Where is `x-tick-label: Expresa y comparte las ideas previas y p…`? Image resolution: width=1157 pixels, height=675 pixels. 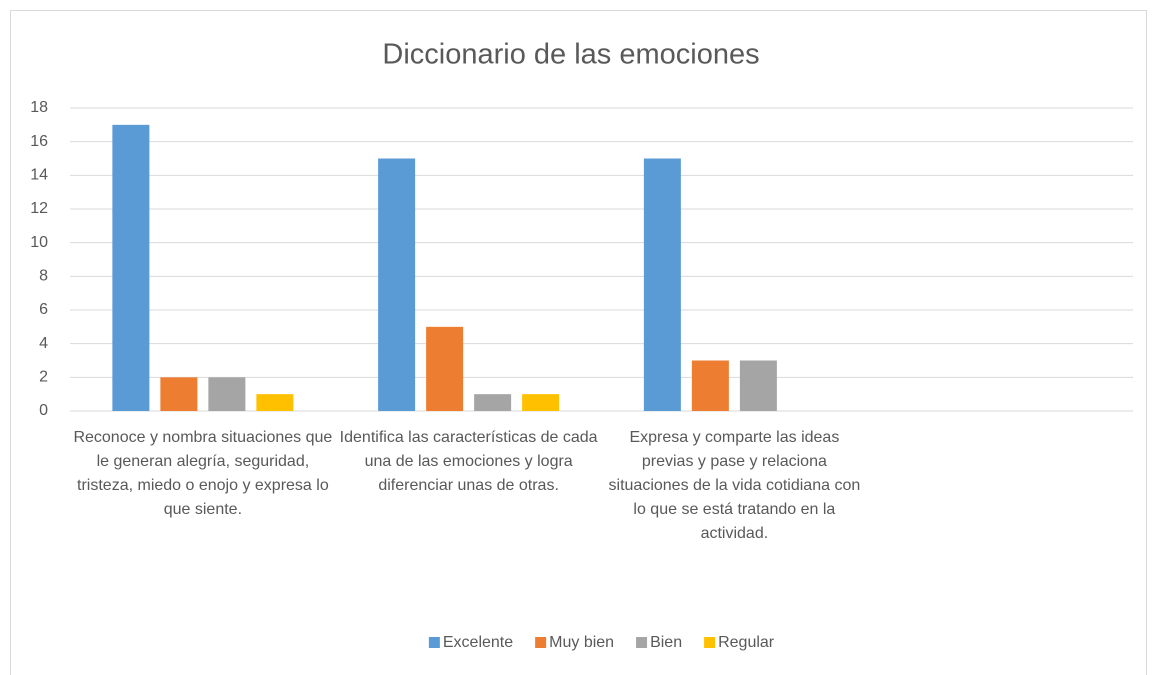
x-tick-label: Expresa y comparte las ideas previas y p… is located at coordinates (734, 485).